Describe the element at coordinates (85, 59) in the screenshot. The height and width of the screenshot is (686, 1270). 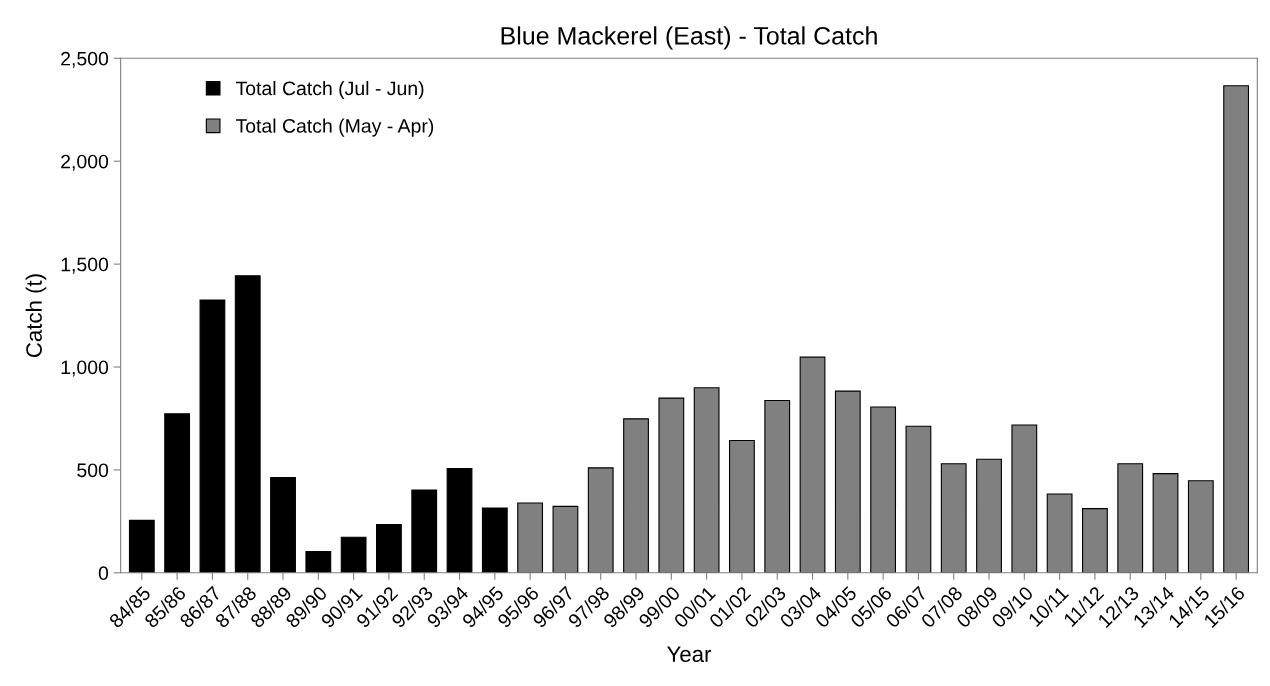
I see `y-tick-label: 2,500` at that location.